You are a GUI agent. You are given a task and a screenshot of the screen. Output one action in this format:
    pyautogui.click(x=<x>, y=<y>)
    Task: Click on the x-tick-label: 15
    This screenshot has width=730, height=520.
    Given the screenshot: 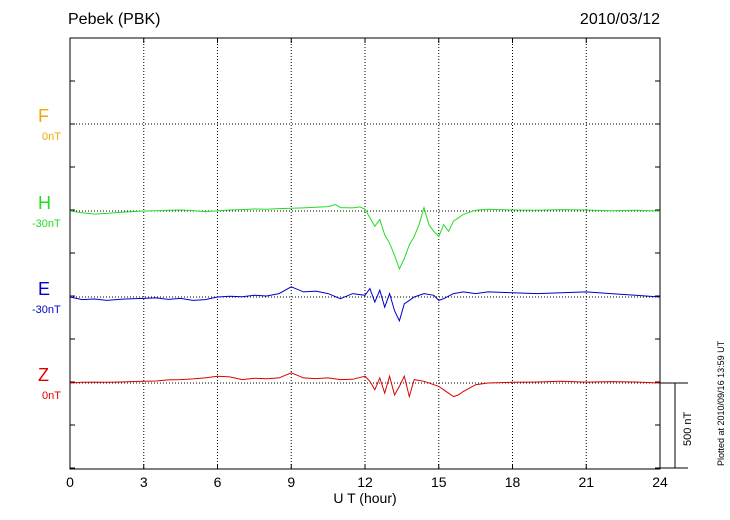 What is the action you would take?
    pyautogui.click(x=439, y=482)
    